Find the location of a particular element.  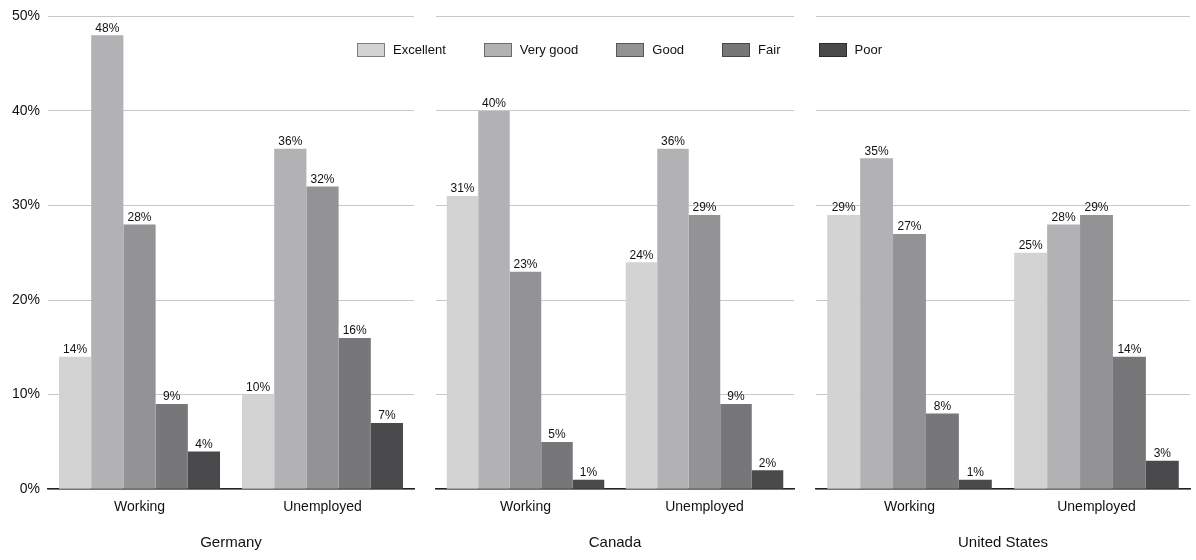

data-label: 23% is located at coordinates (525, 264).